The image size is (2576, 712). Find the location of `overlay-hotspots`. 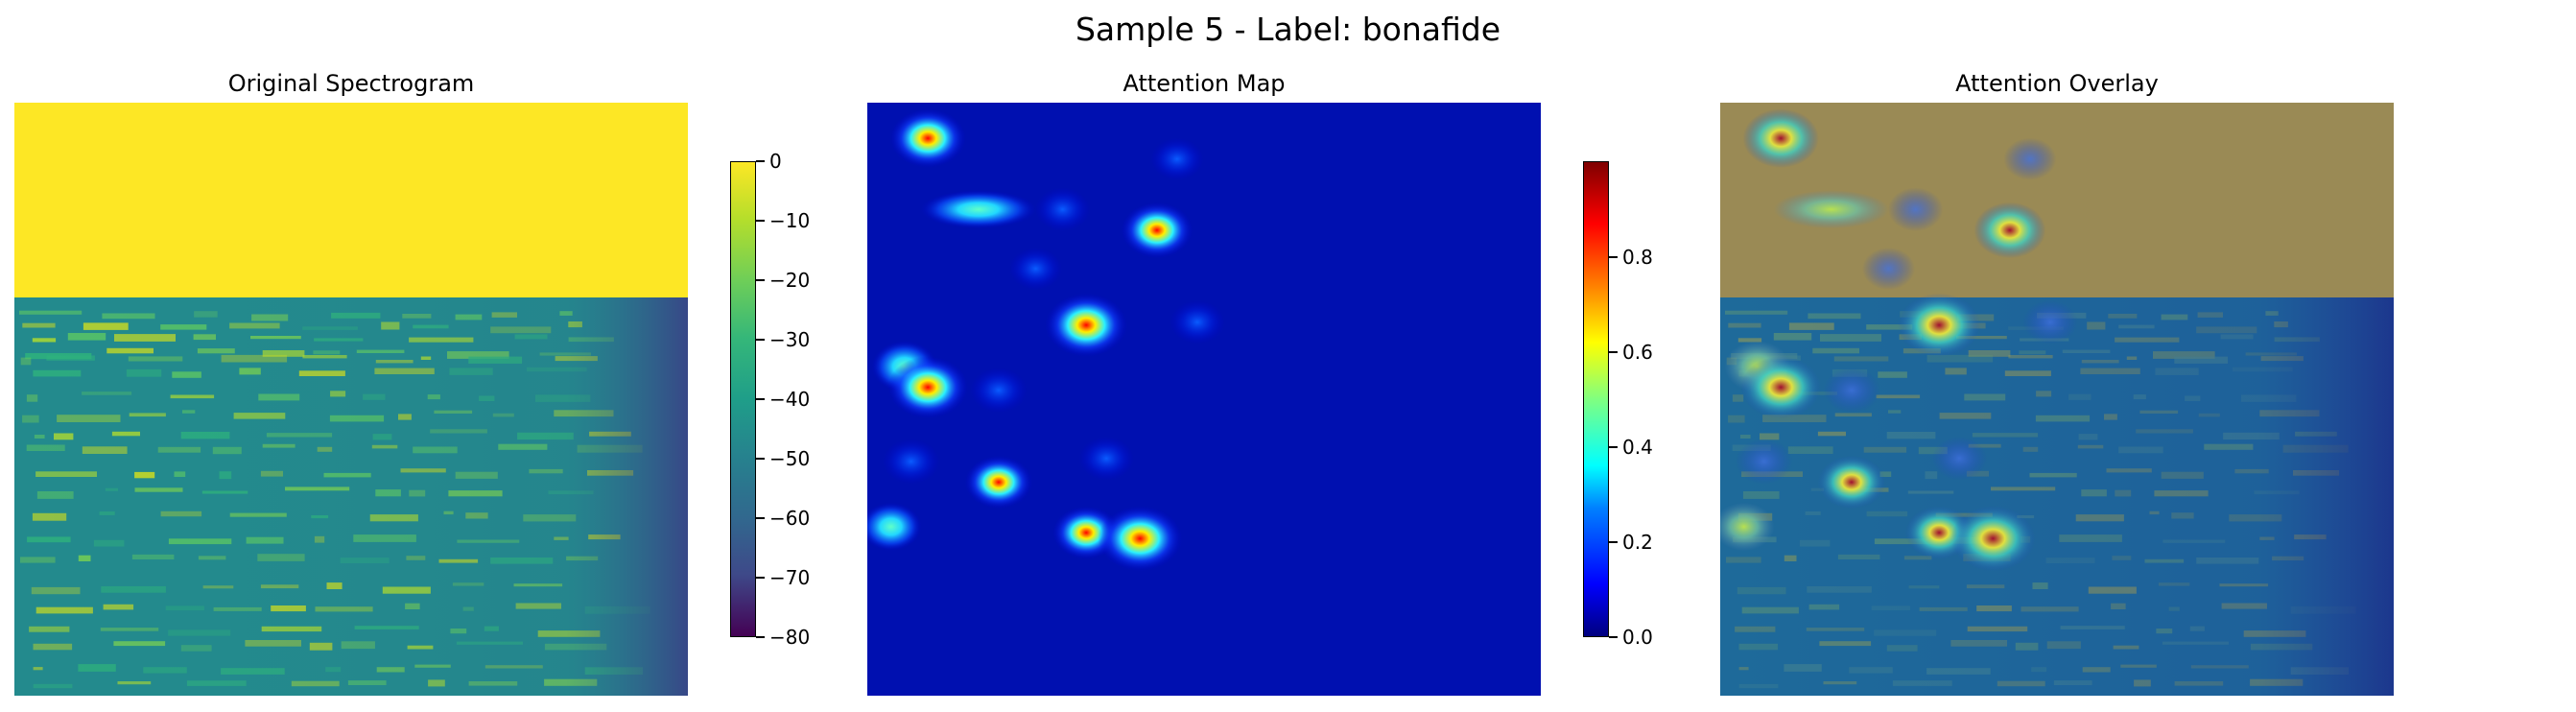

overlay-hotspots is located at coordinates (1899, 340).